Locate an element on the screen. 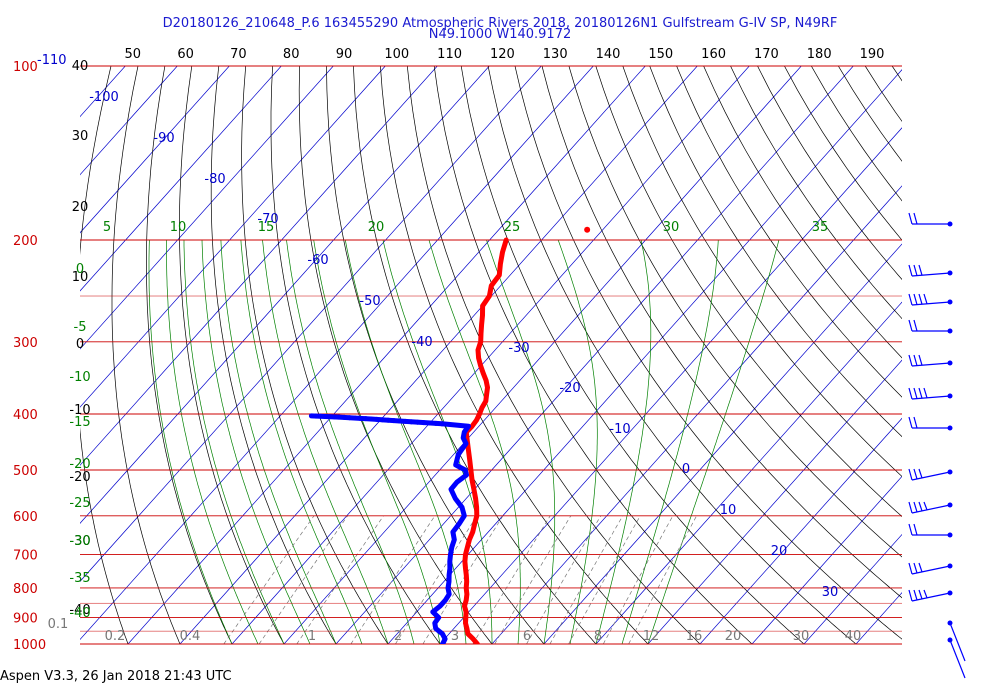  moist-adiabat-label: 35 is located at coordinates (820, 227).